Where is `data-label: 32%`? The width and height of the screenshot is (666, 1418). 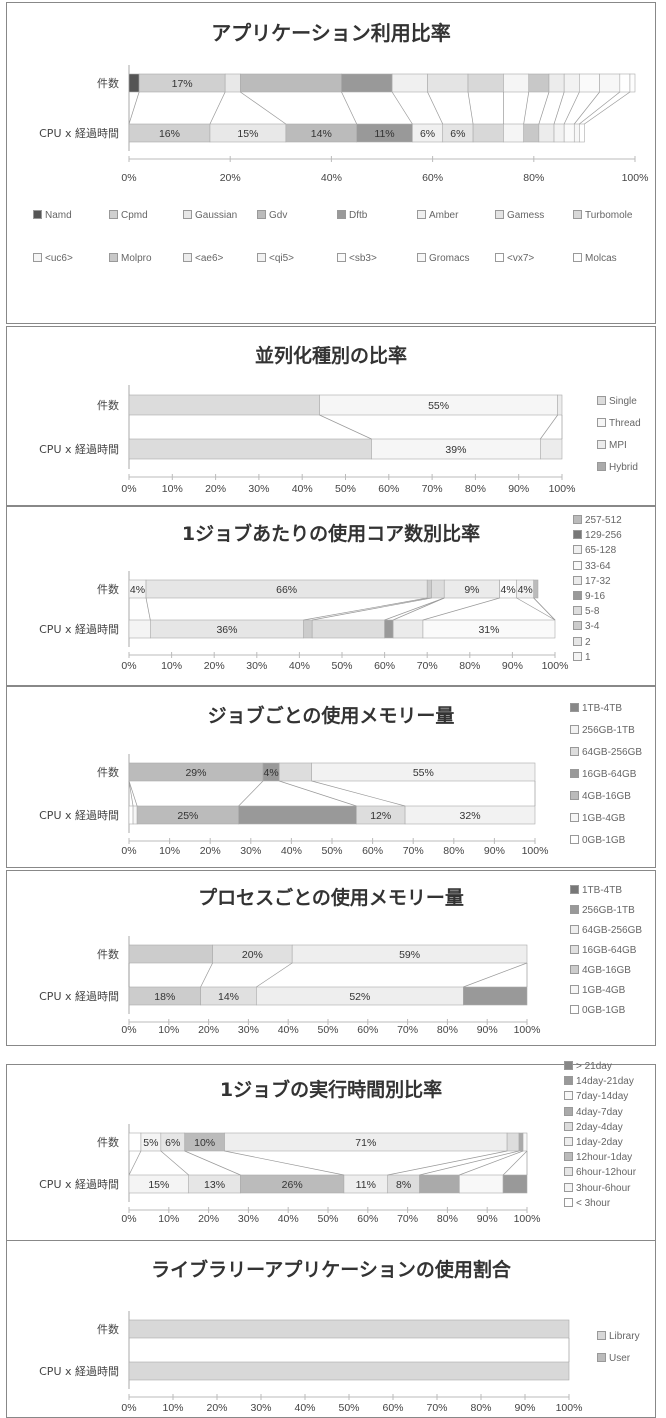
data-label: 32% is located at coordinates (470, 816).